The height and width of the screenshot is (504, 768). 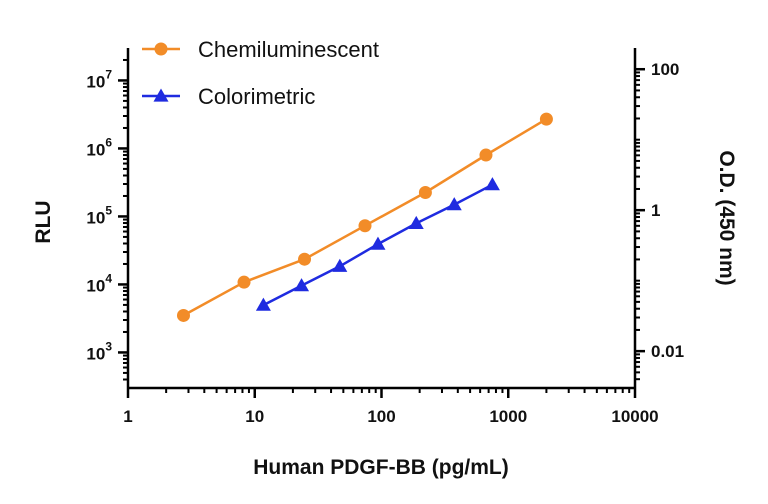 I want to click on series-colorimetric, so click(x=377, y=244).